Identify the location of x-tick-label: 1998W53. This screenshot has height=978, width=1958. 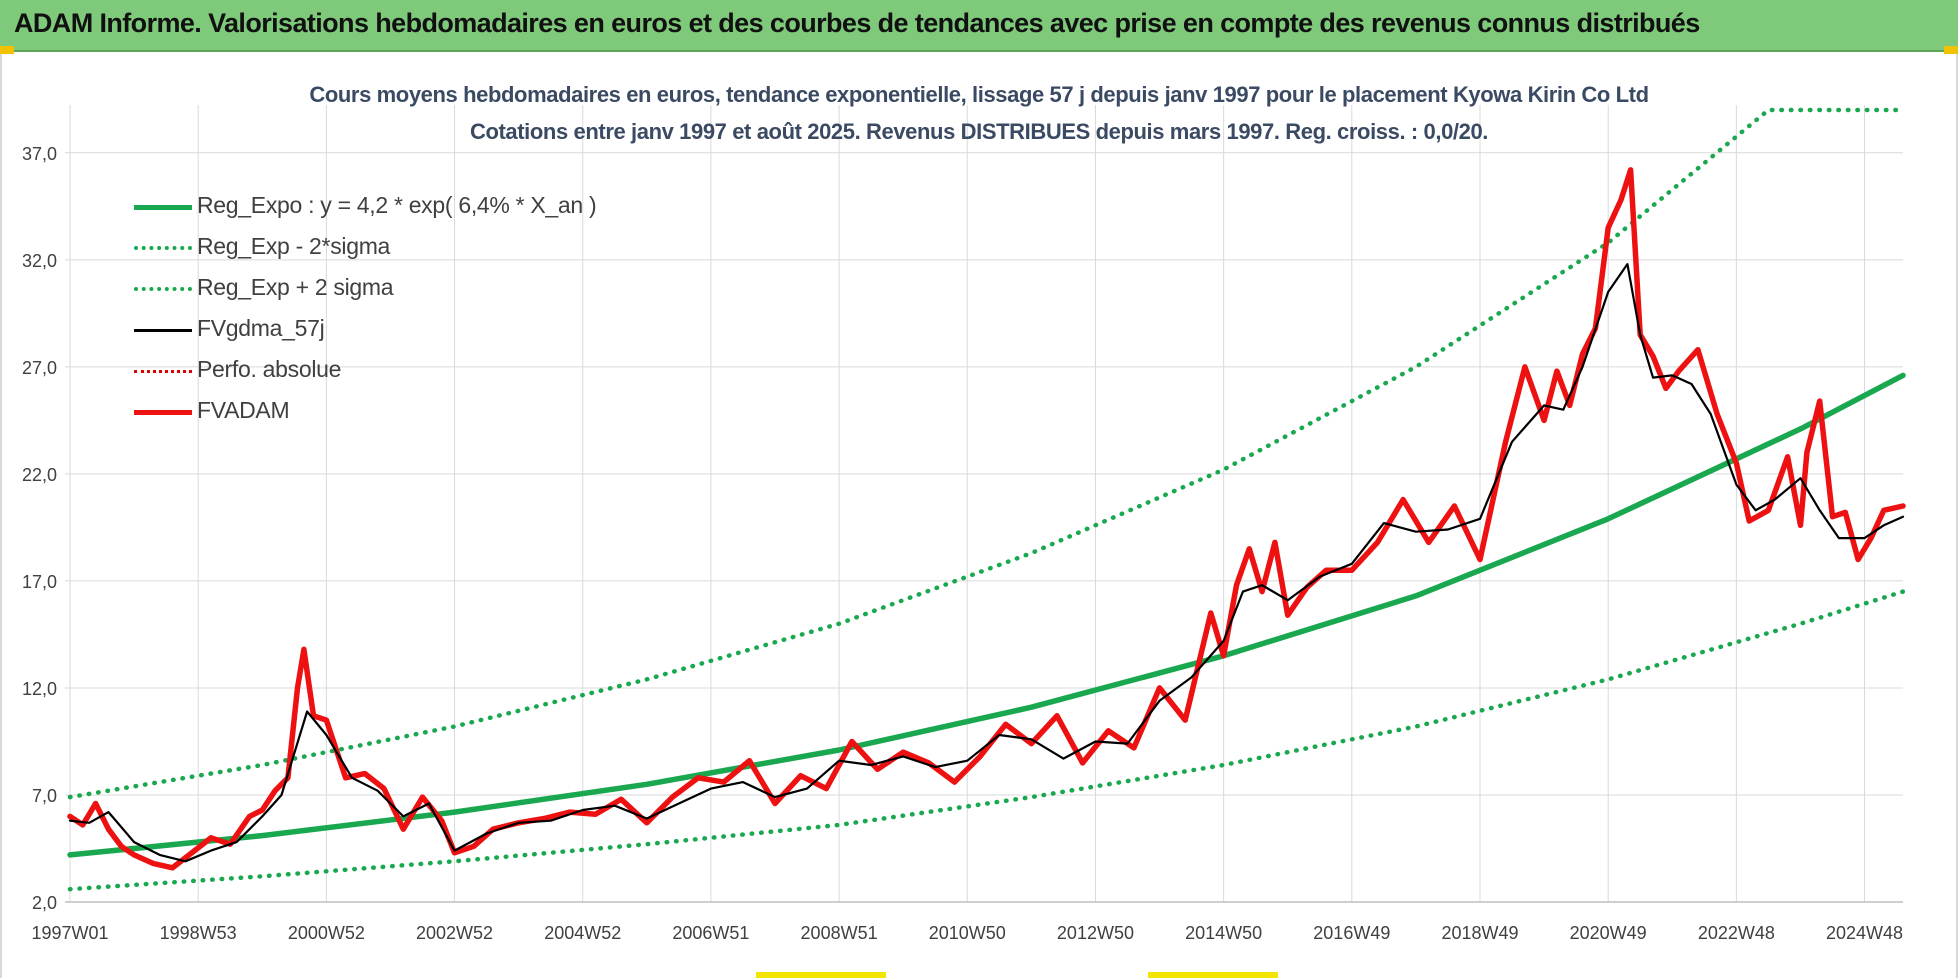
(198, 933).